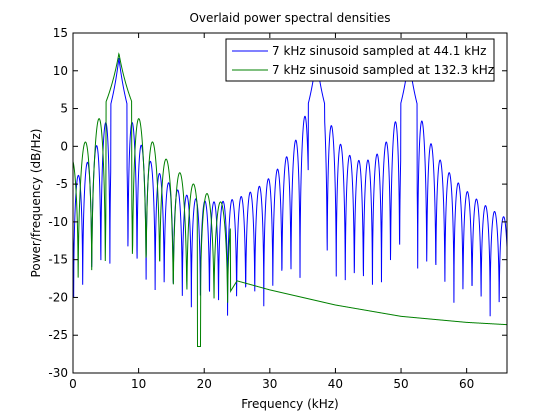 The width and height of the screenshot is (560, 420). I want to click on x-tick-label: 10, so click(138, 384).